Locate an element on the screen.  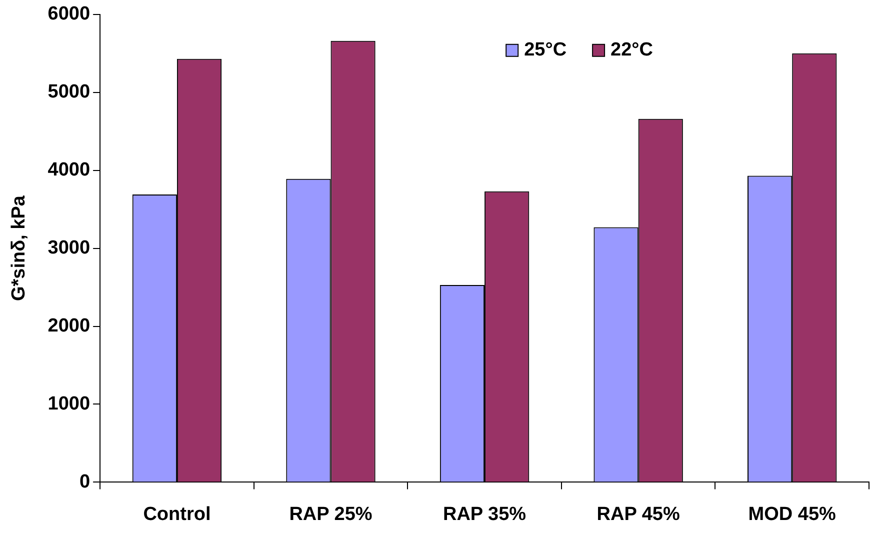
x-tick-label: RAP 35% is located at coordinates (484, 514).